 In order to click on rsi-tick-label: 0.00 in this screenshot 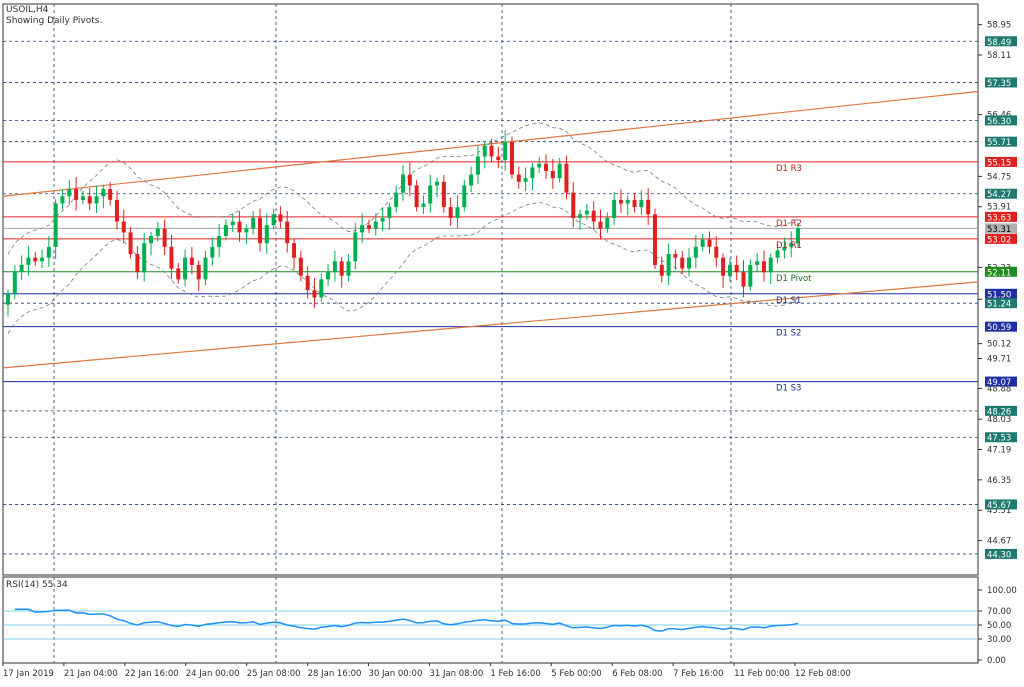, I will do `click(996, 661)`.